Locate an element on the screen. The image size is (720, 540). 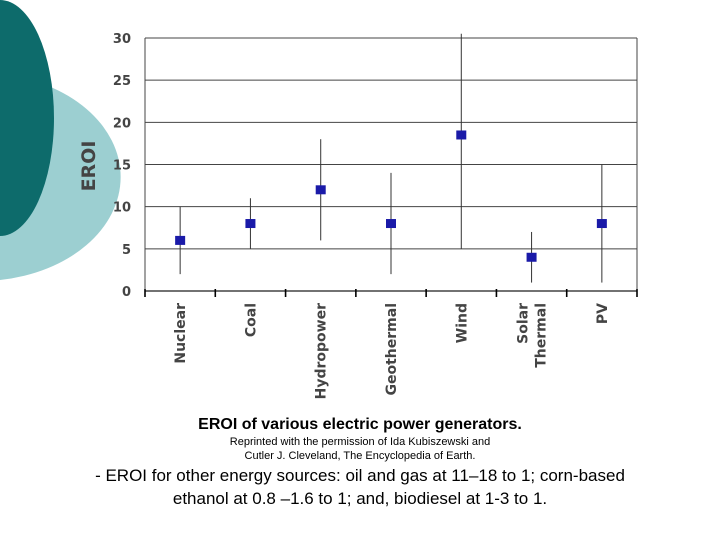
y-tick-label: 25 is located at coordinates (122, 81).